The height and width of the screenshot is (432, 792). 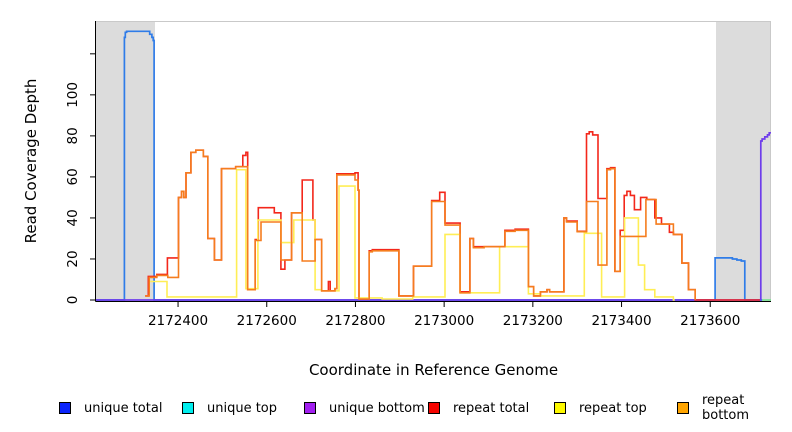 I want to click on y-tick-label: 40, so click(x=73, y=217).